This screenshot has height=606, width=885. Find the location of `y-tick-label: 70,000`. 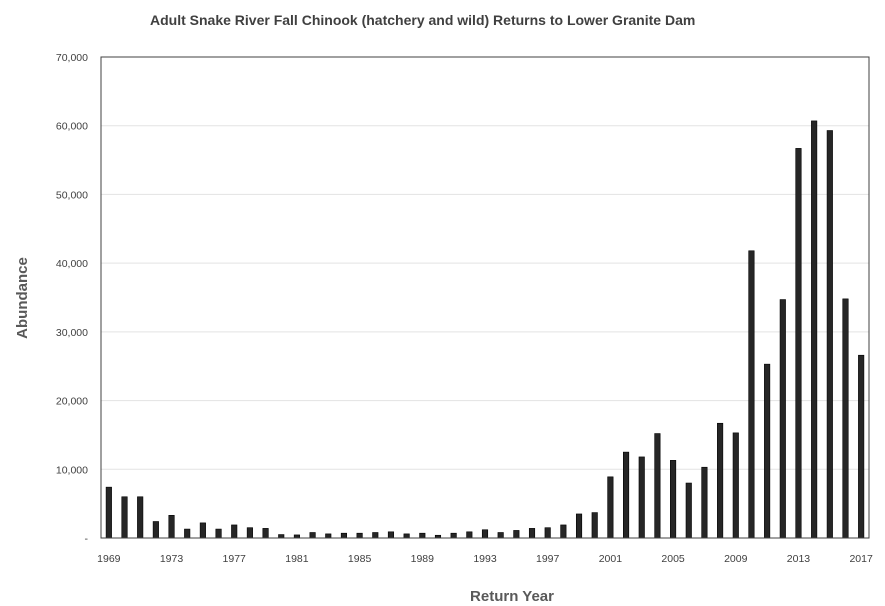

y-tick-label: 70,000 is located at coordinates (72, 58).